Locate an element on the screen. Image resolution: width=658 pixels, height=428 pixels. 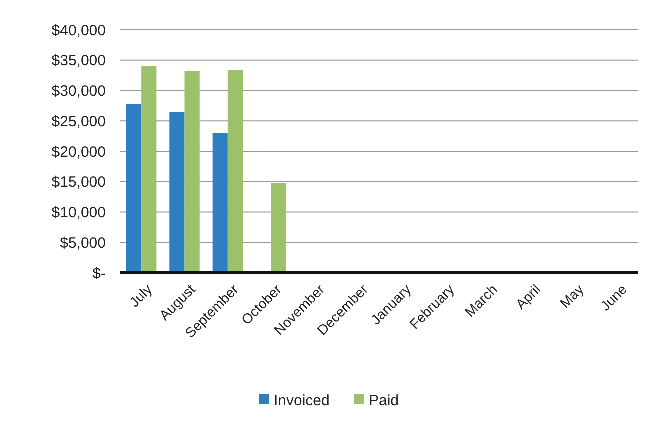
legend-label: Paid is located at coordinates (384, 401).